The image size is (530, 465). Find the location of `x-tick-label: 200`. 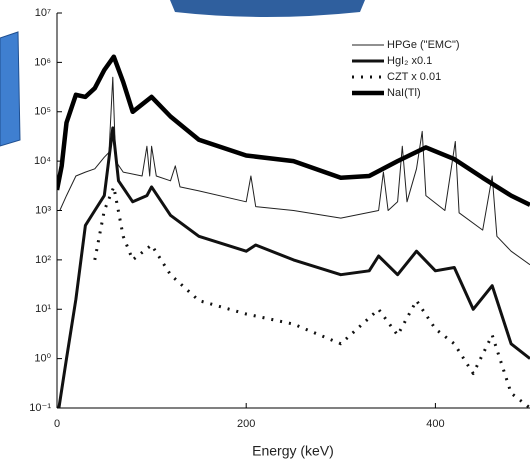

x-tick-label: 200 is located at coordinates (246, 424).